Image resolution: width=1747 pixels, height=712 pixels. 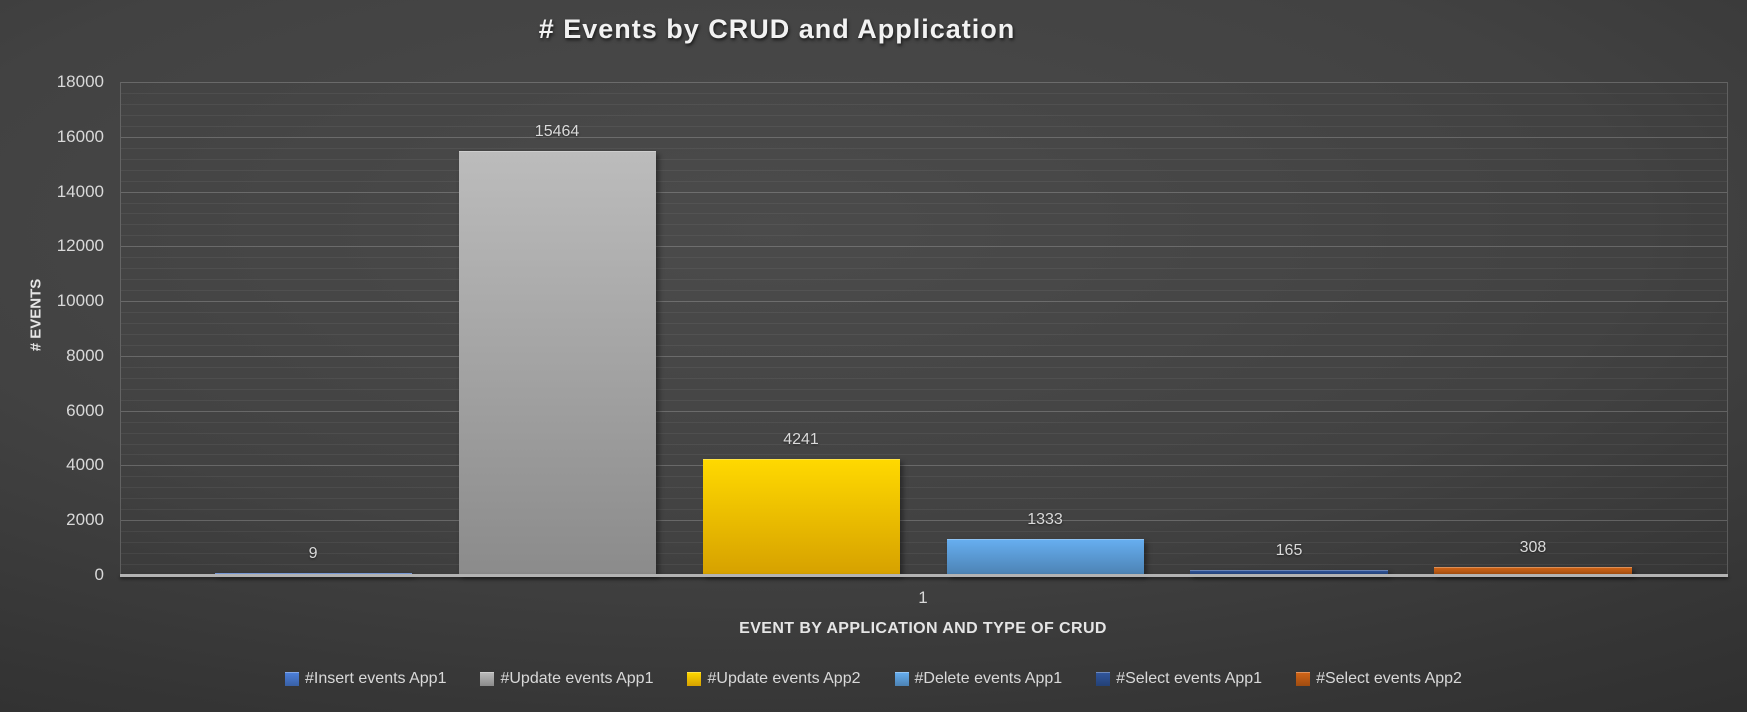 What do you see at coordinates (1289, 572) in the screenshot?
I see `bar-select-events-app1` at bounding box center [1289, 572].